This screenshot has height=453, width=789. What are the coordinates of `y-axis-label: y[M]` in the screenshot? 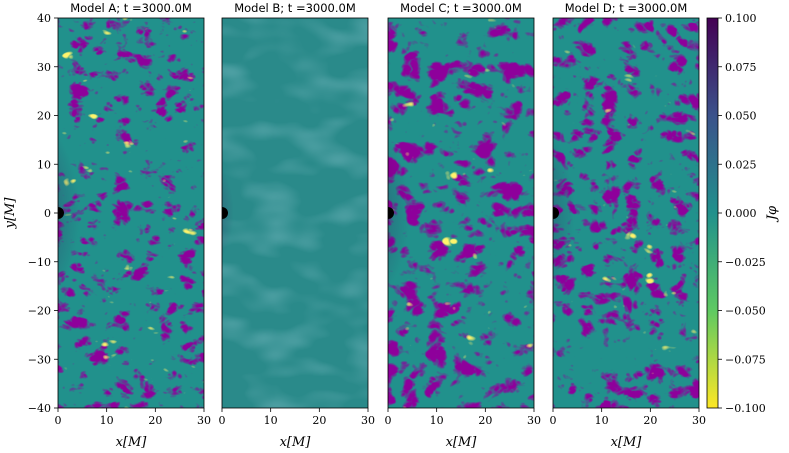 It's located at (10, 213).